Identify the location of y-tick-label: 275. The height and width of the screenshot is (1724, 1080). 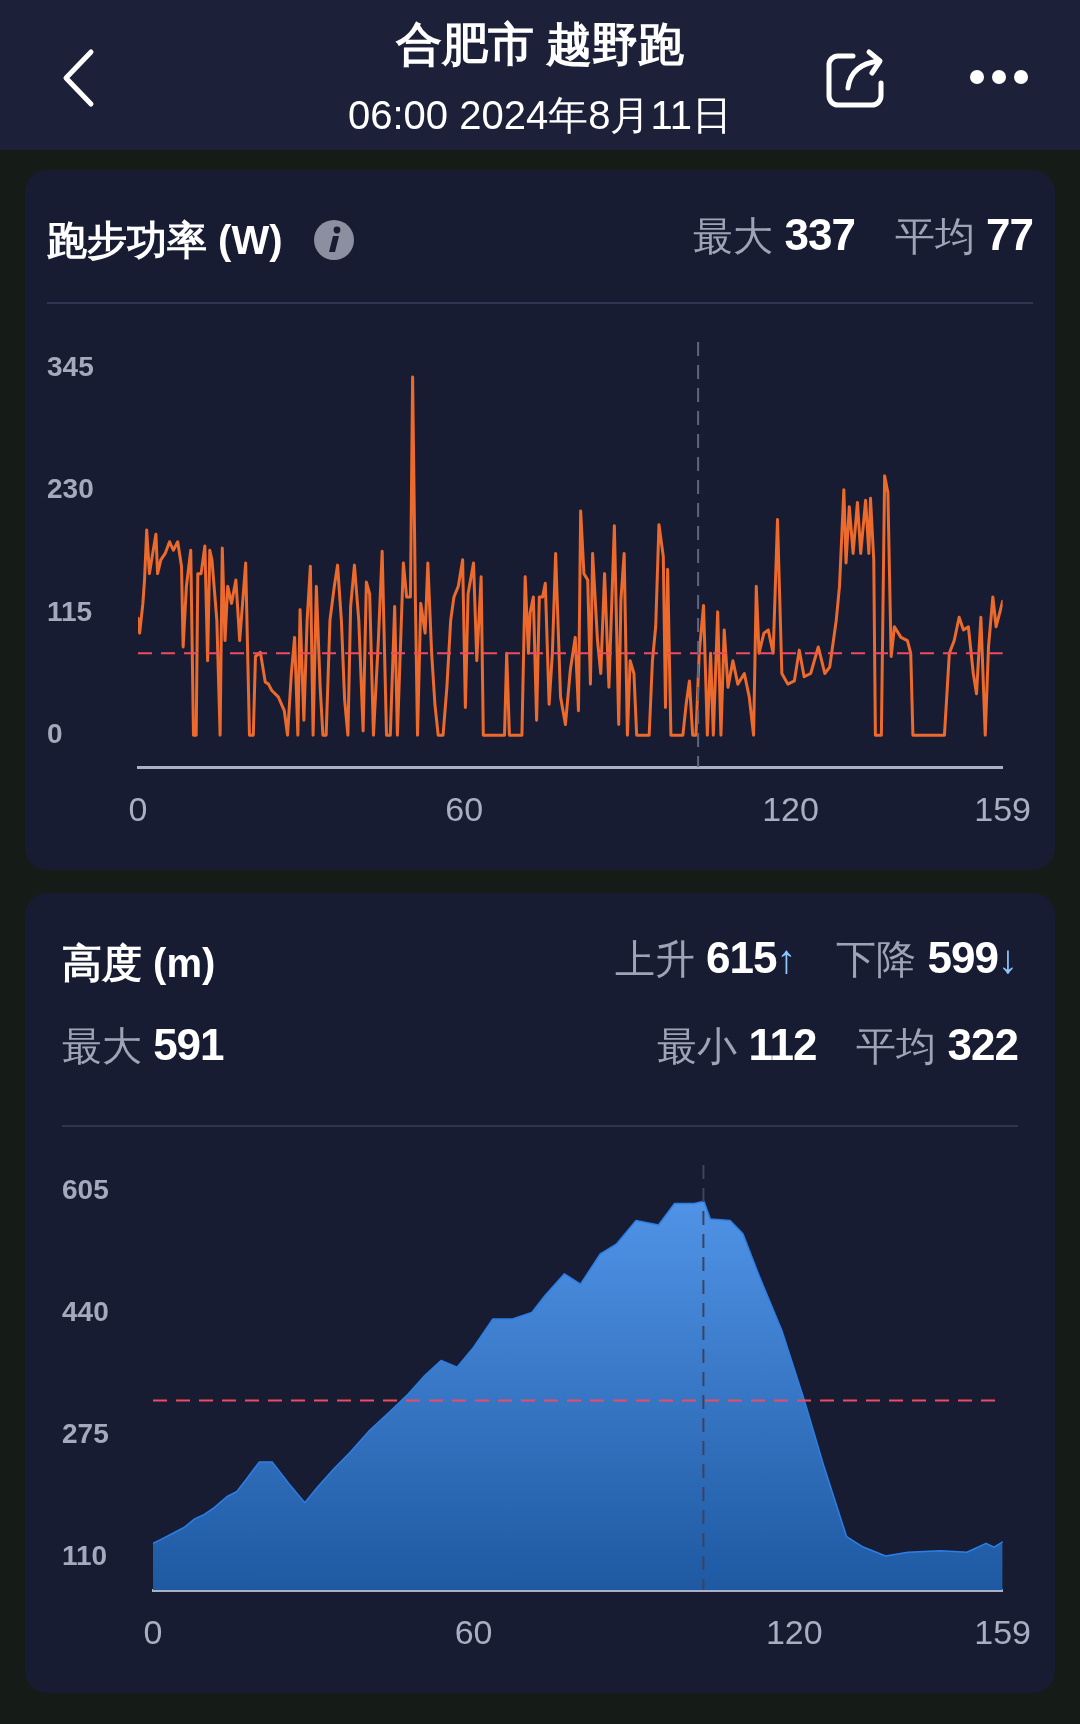
(85, 1433).